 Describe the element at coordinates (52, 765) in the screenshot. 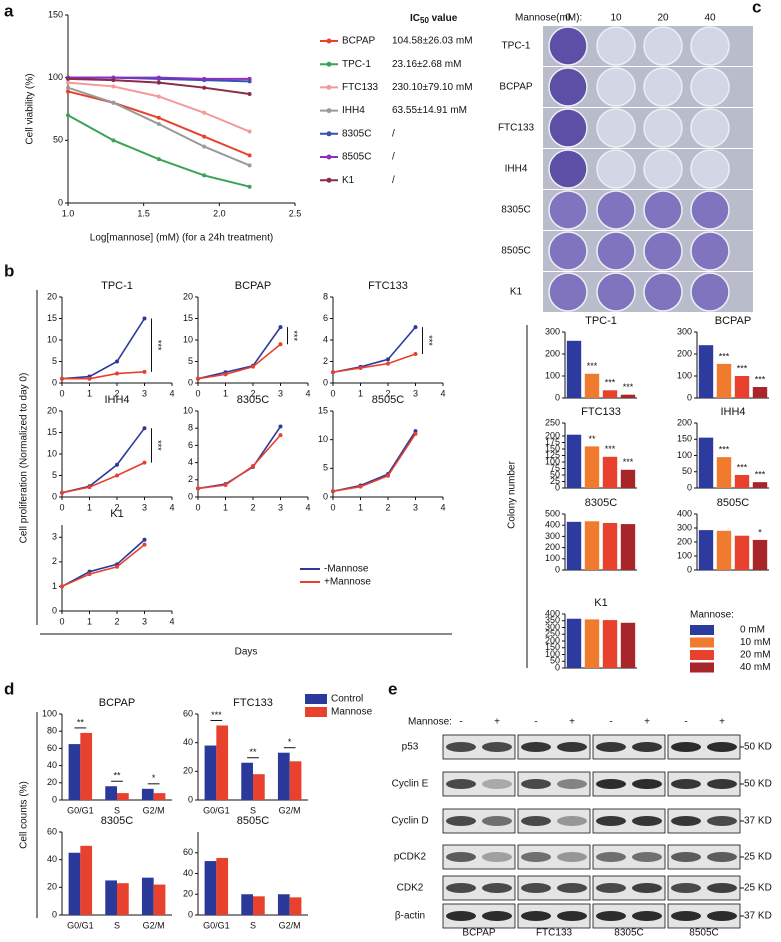

I see `y-tick-label: 40` at that location.